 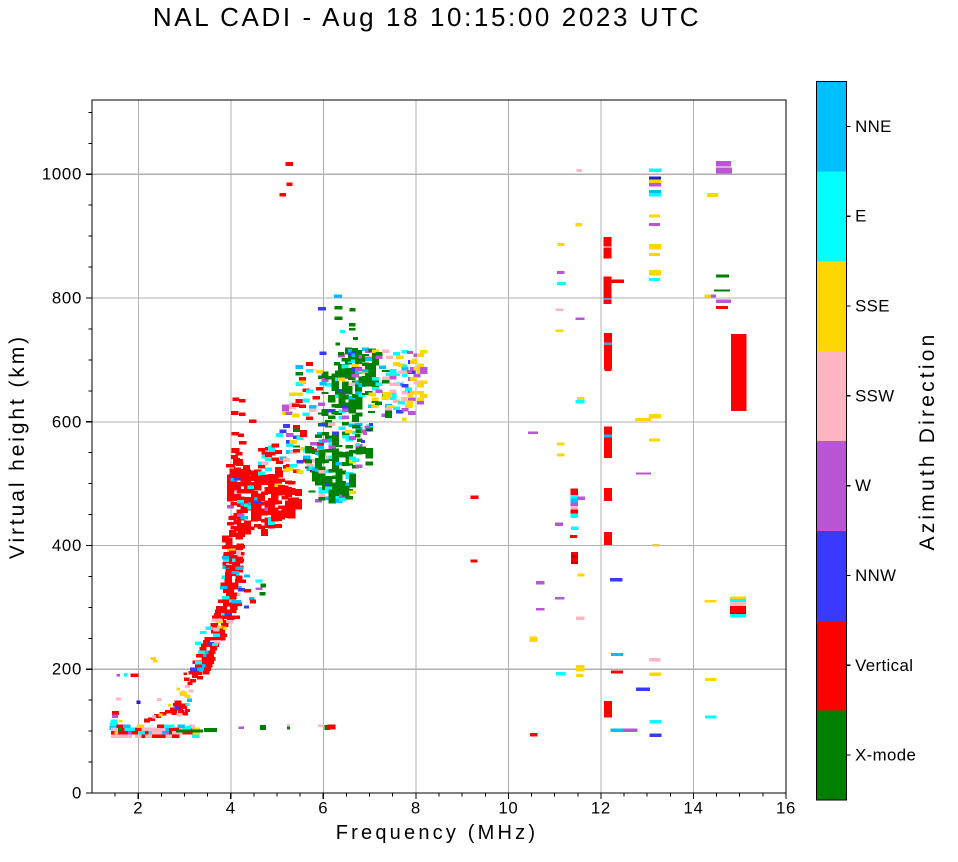 I want to click on svg-text: 10, so click(x=508, y=808).